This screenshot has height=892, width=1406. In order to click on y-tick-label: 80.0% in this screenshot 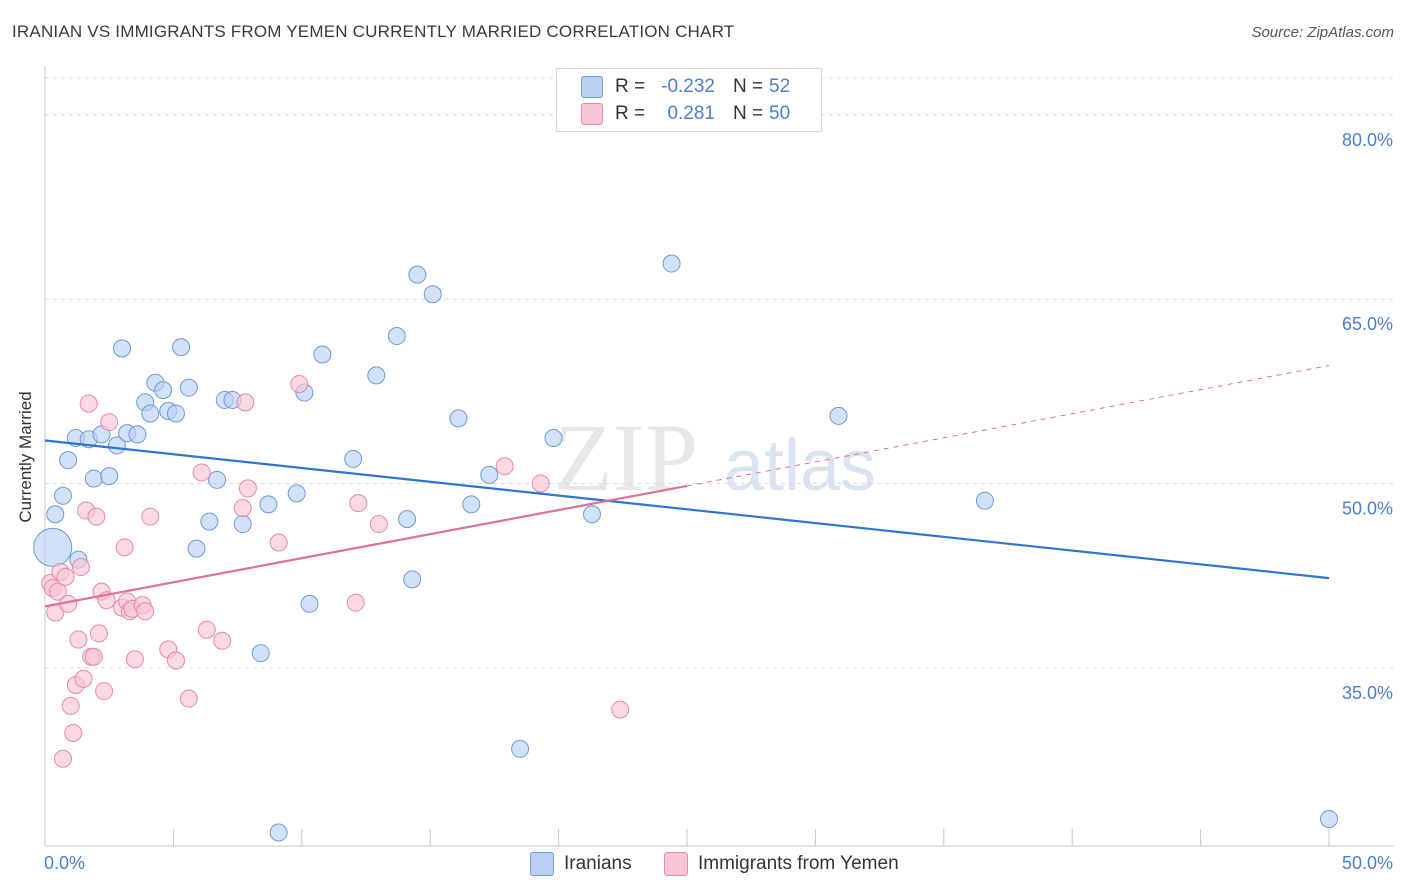, I will do `click(1367, 140)`.